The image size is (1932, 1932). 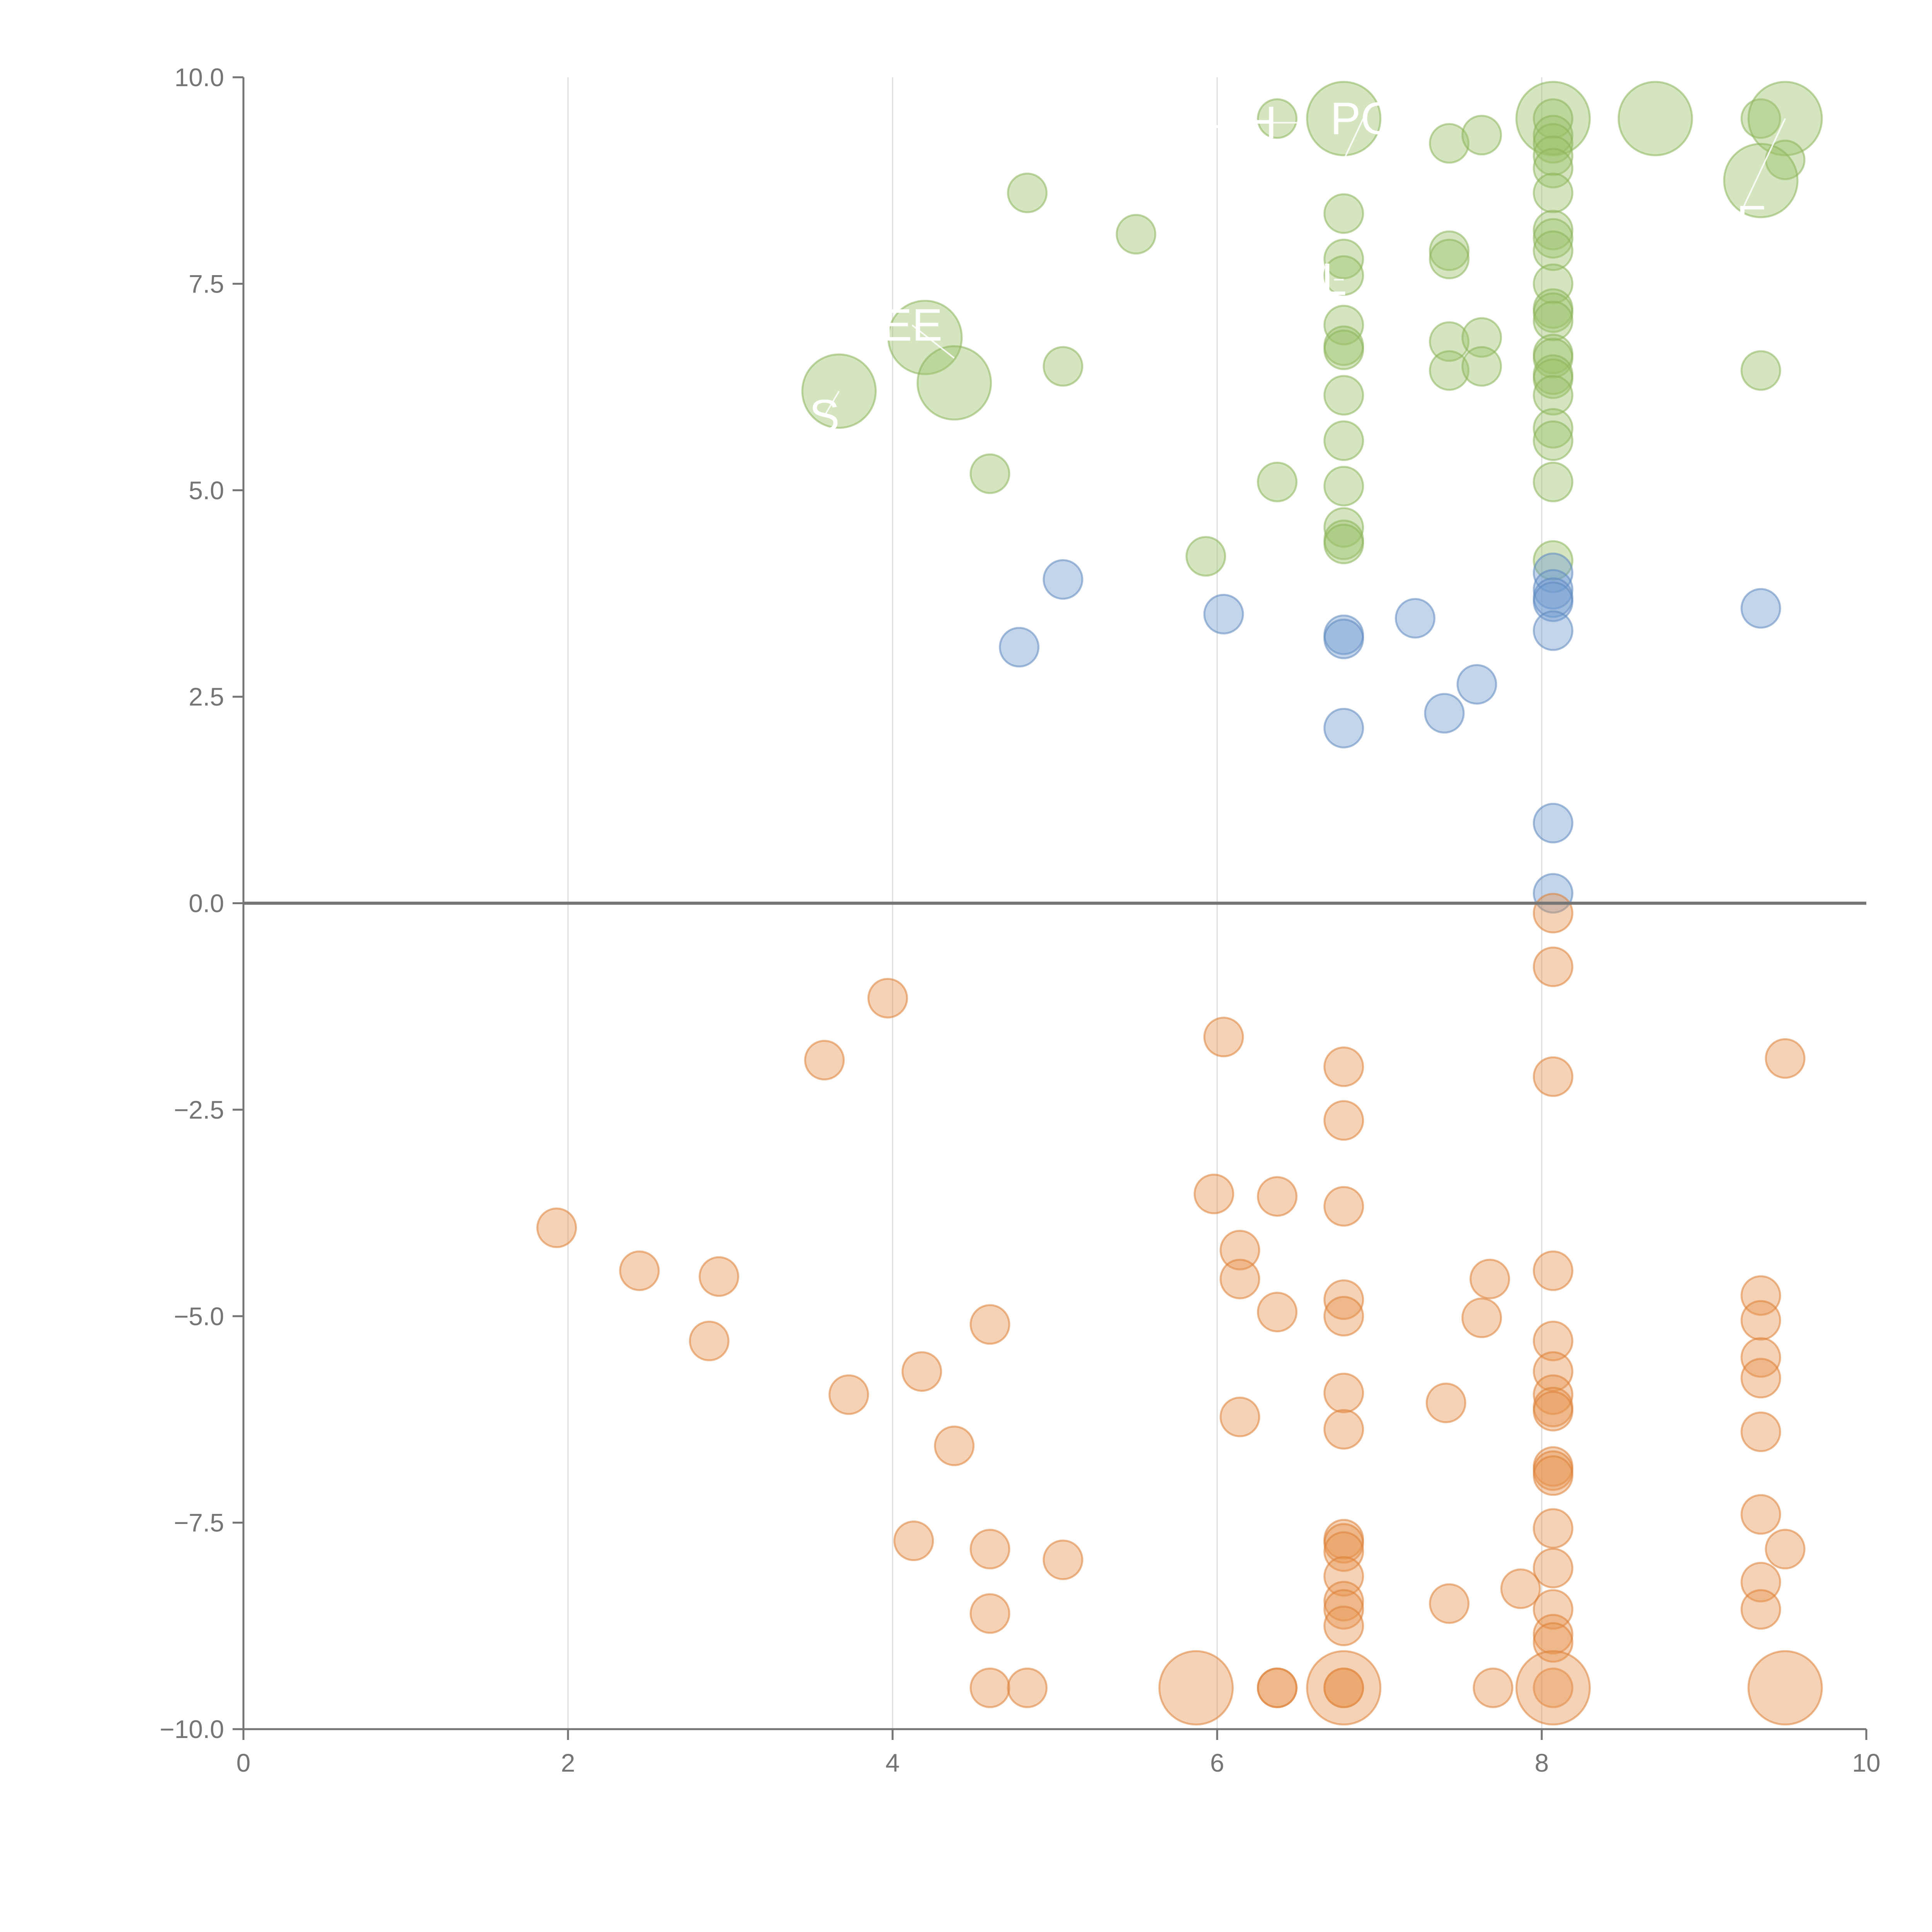 What do you see at coordinates (199, 1523) in the screenshot?
I see `y-tick-label: −7.5` at bounding box center [199, 1523].